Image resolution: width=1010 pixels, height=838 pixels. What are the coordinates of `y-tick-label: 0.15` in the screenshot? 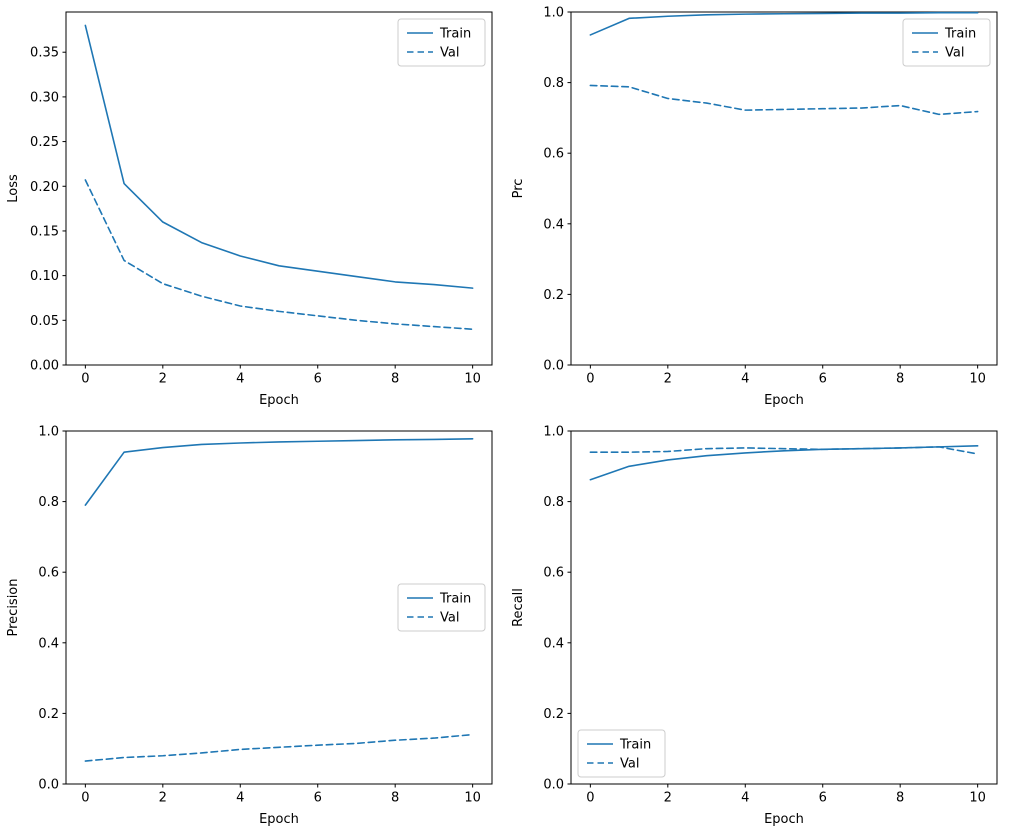 It's located at (44, 231).